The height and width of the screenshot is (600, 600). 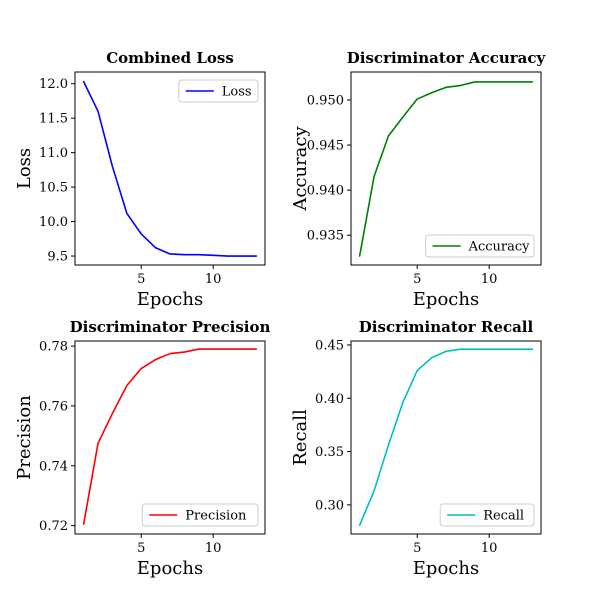 What do you see at coordinates (325, 100) in the screenshot?
I see `y-tick-label: 0.950` at bounding box center [325, 100].